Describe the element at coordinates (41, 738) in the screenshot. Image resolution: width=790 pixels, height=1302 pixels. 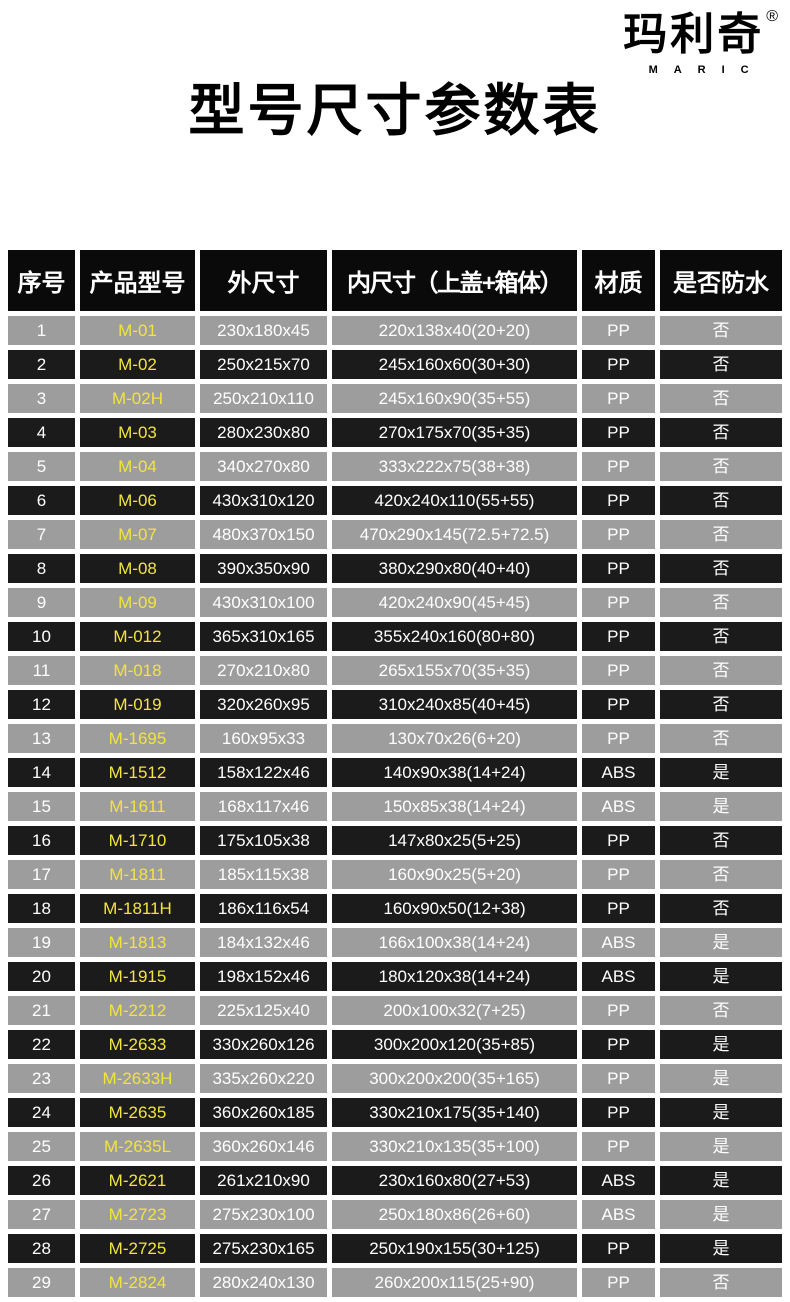
I see `index-cell: 13` at that location.